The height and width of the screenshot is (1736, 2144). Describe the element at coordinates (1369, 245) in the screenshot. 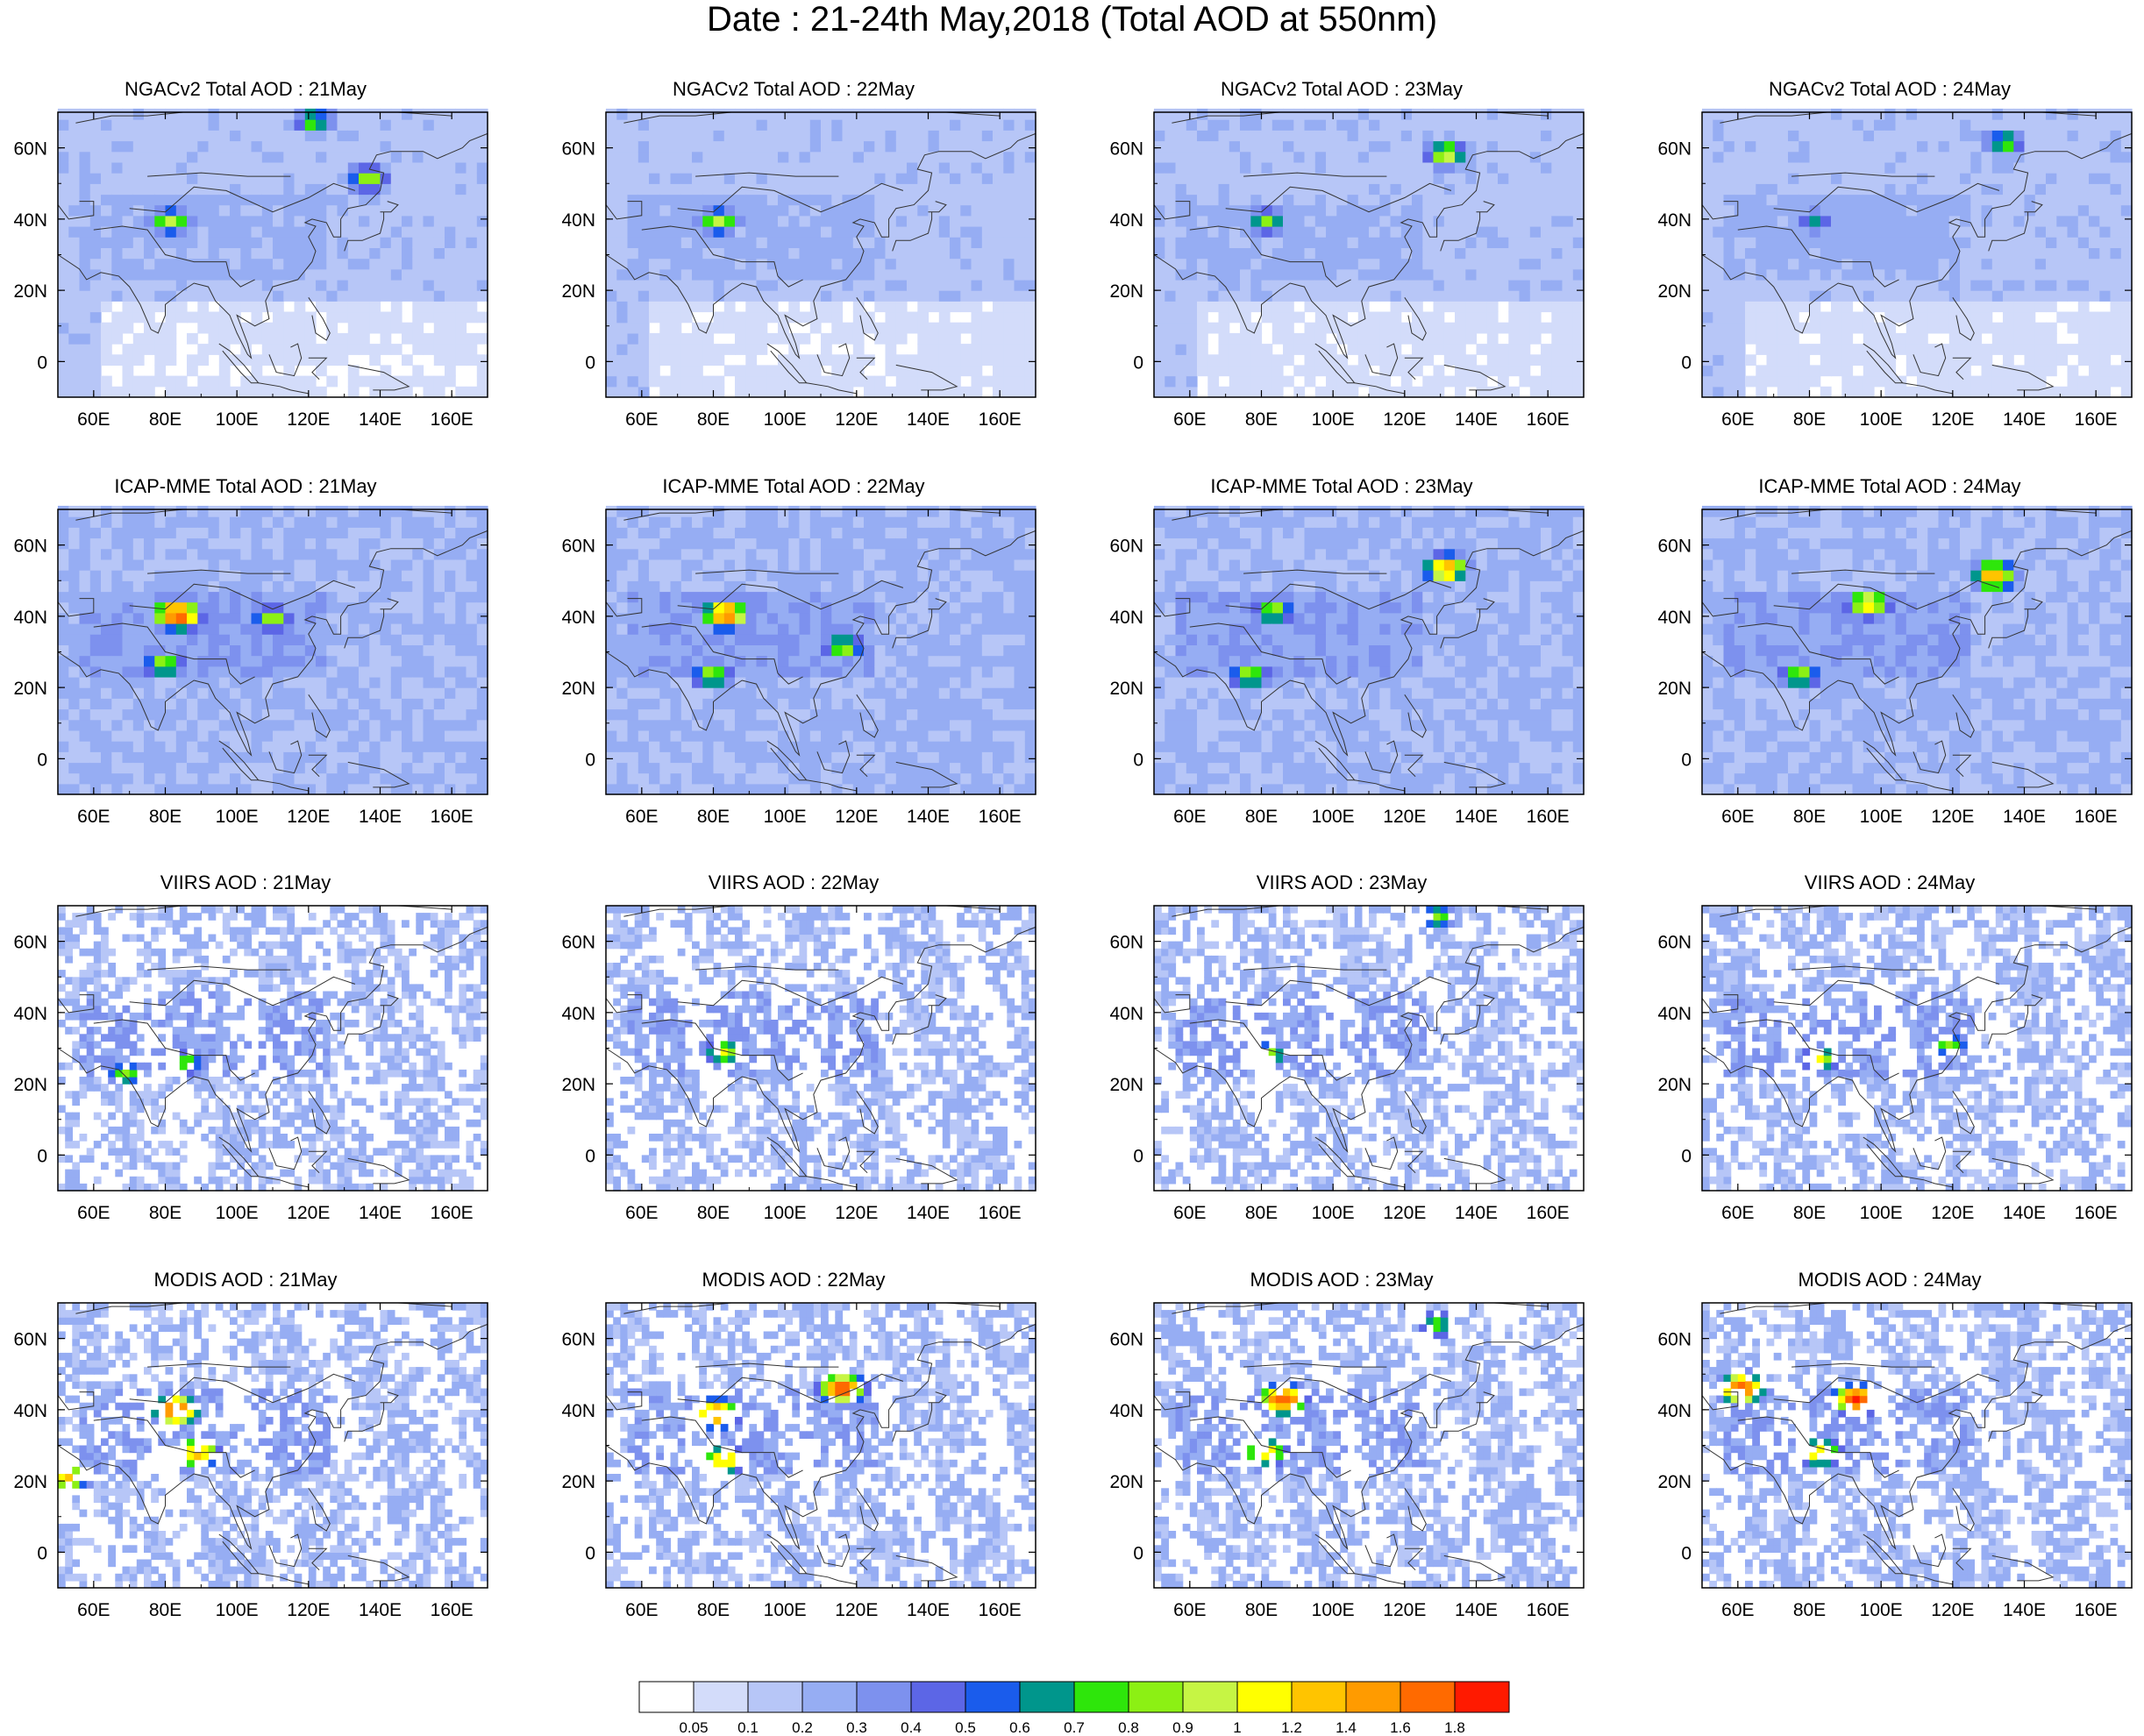

I see `coastline` at that location.